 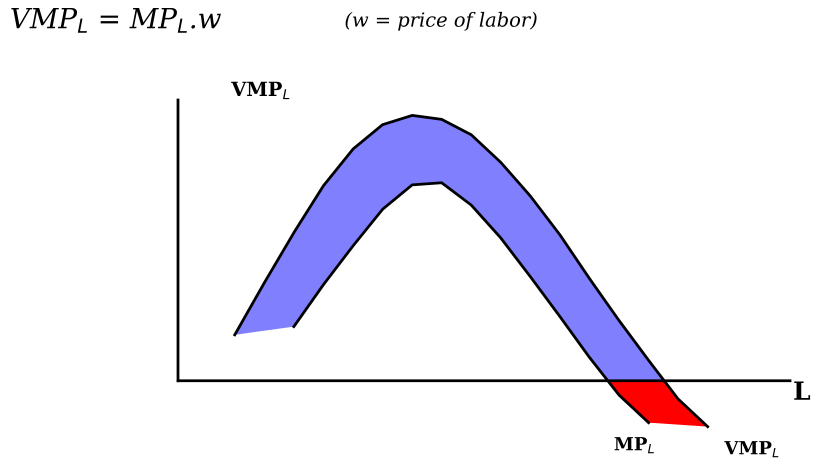 What do you see at coordinates (116, 20) in the screenshot?
I see `chart-title: VMP$_{L}$ = MP$_{L}$.w` at bounding box center [116, 20].